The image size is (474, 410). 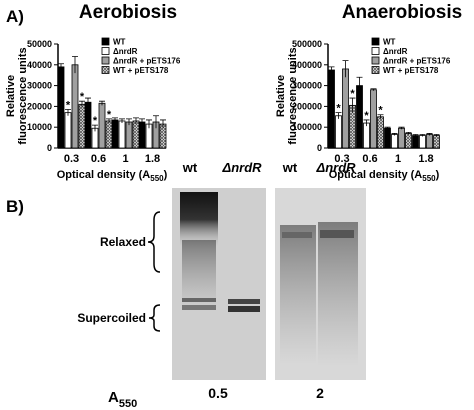 I want to click on y-axis-label-line: fluorescence units, so click(x=23, y=95).